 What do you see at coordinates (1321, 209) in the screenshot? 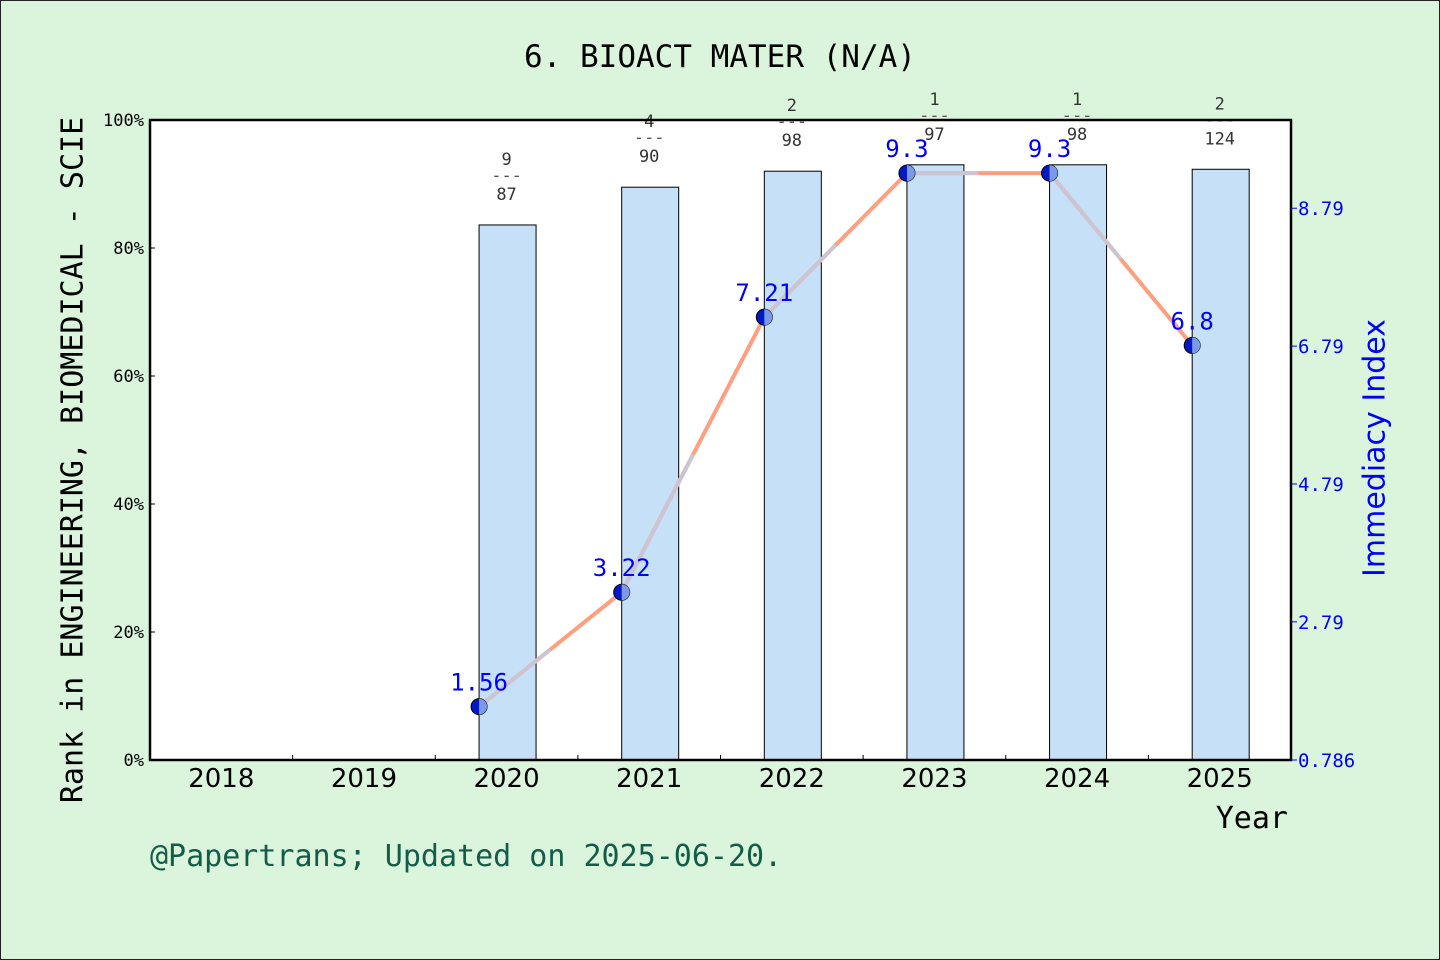
I see `y2-tick-label: 8.79` at bounding box center [1321, 209].